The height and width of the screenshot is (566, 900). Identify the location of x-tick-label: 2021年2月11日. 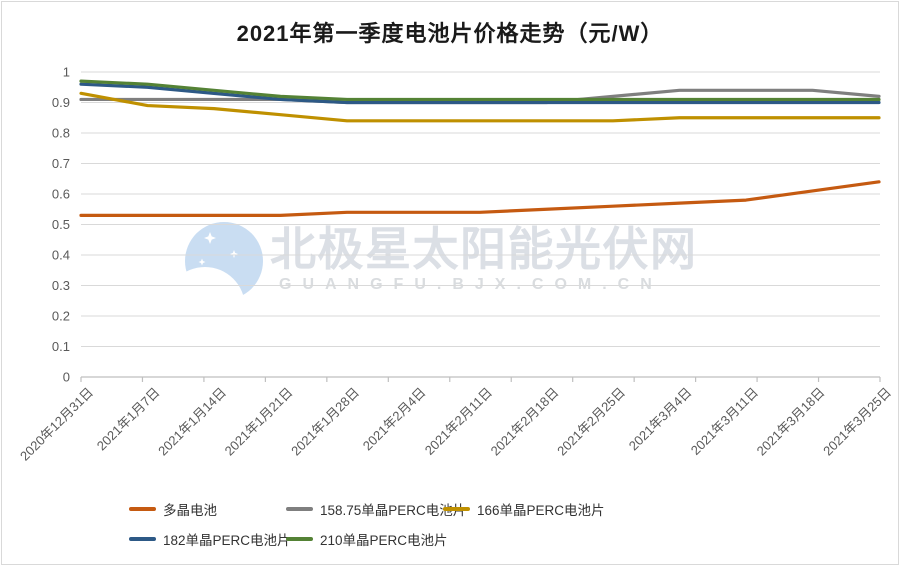
(458, 421).